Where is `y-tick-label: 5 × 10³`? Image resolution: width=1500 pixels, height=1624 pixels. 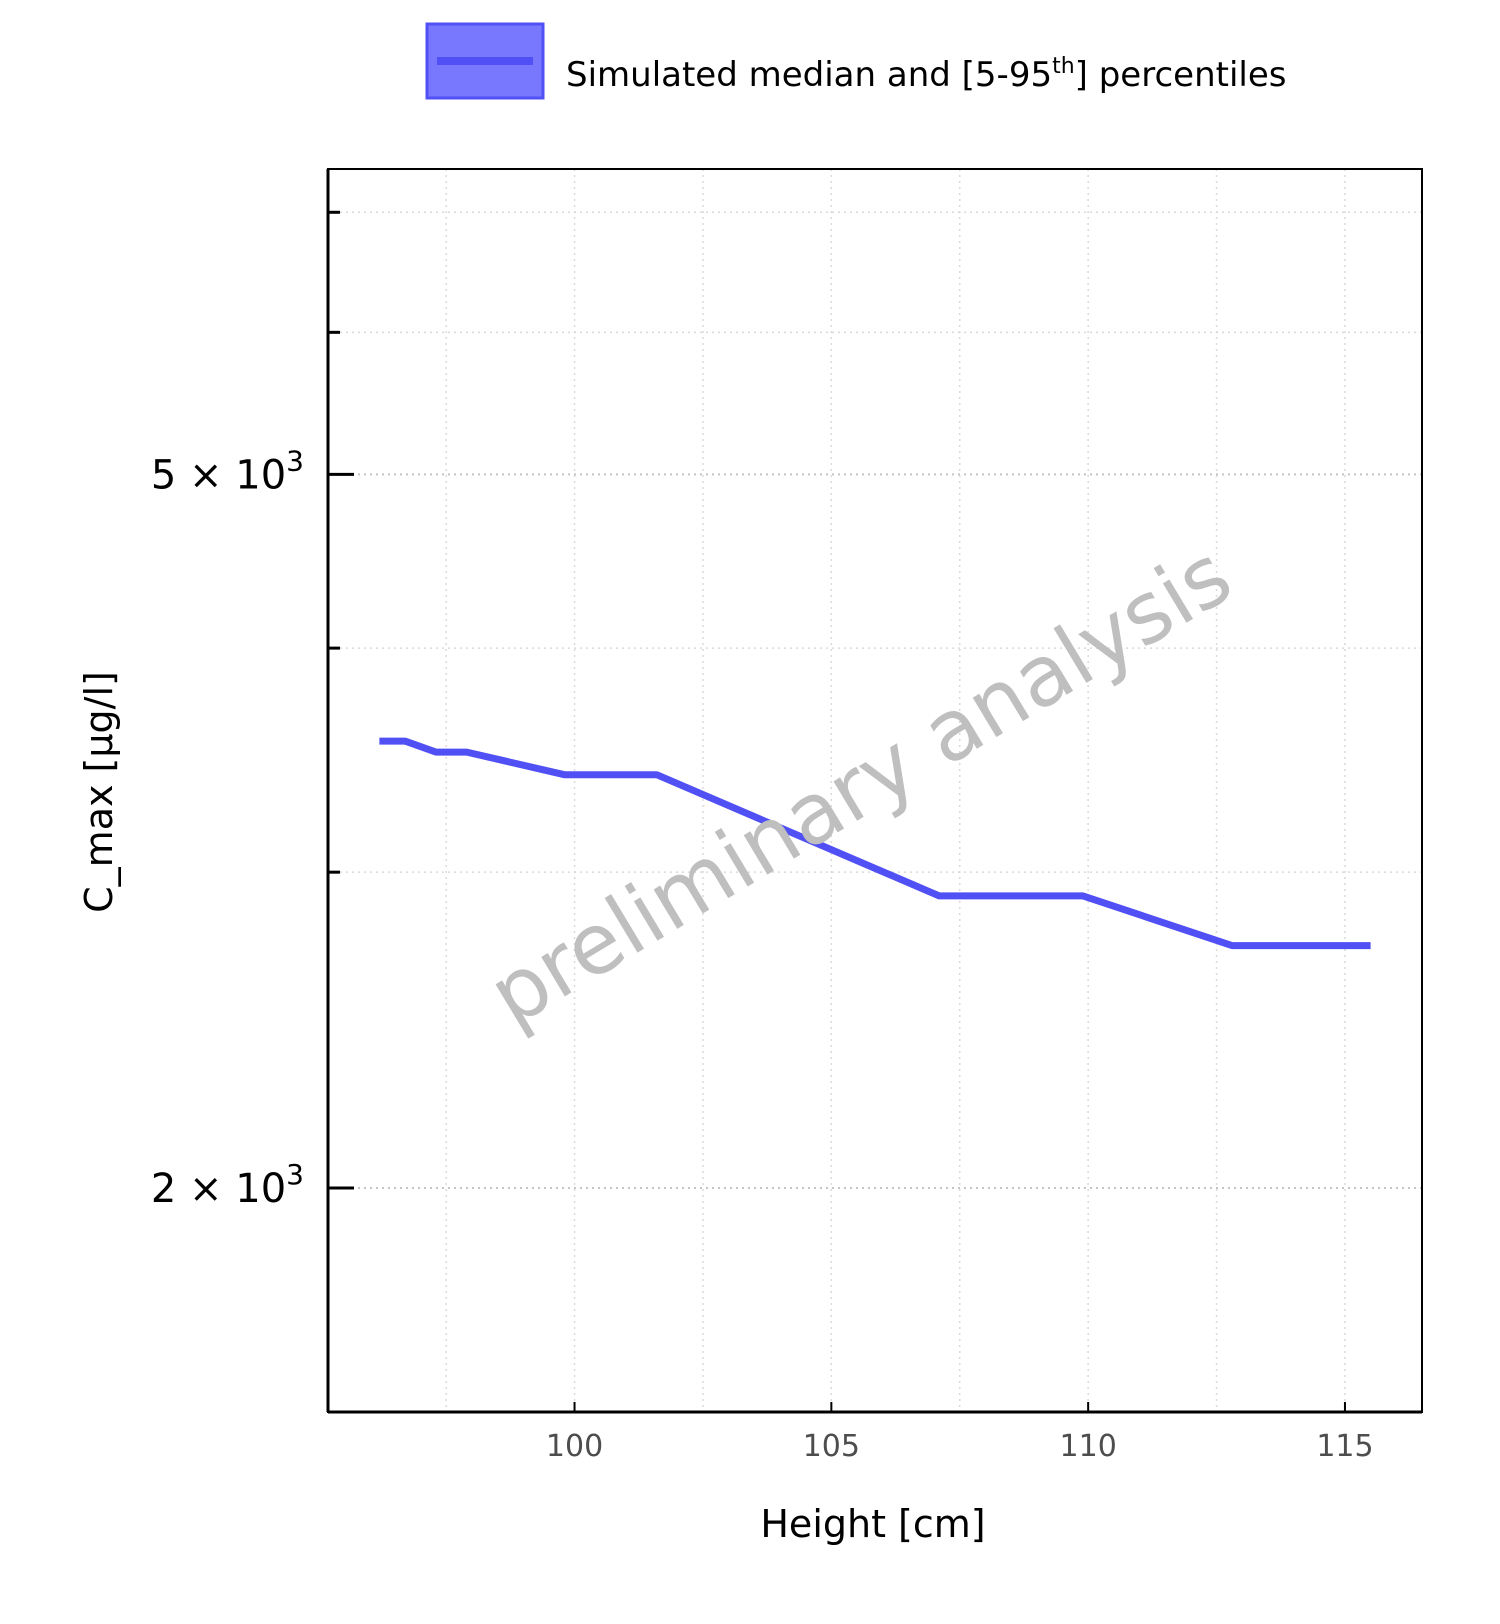 y-tick-label: 5 × 10³ is located at coordinates (227, 471).